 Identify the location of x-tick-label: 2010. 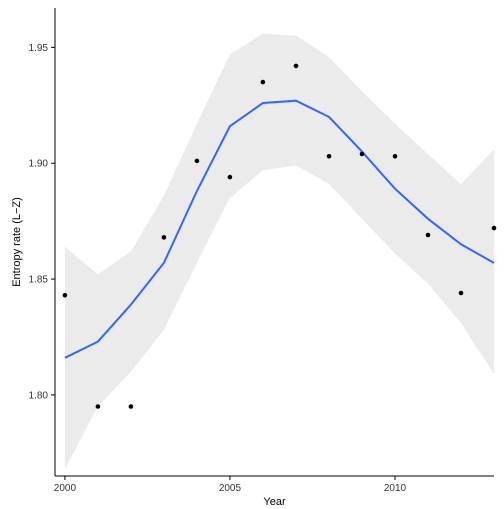
(395, 488).